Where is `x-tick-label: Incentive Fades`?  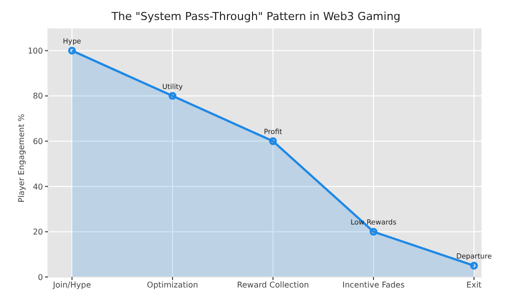
x-tick-label: Incentive Fades is located at coordinates (373, 285).